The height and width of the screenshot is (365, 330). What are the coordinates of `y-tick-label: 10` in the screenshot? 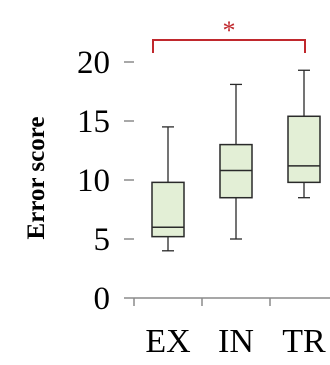 It's located at (93, 181).